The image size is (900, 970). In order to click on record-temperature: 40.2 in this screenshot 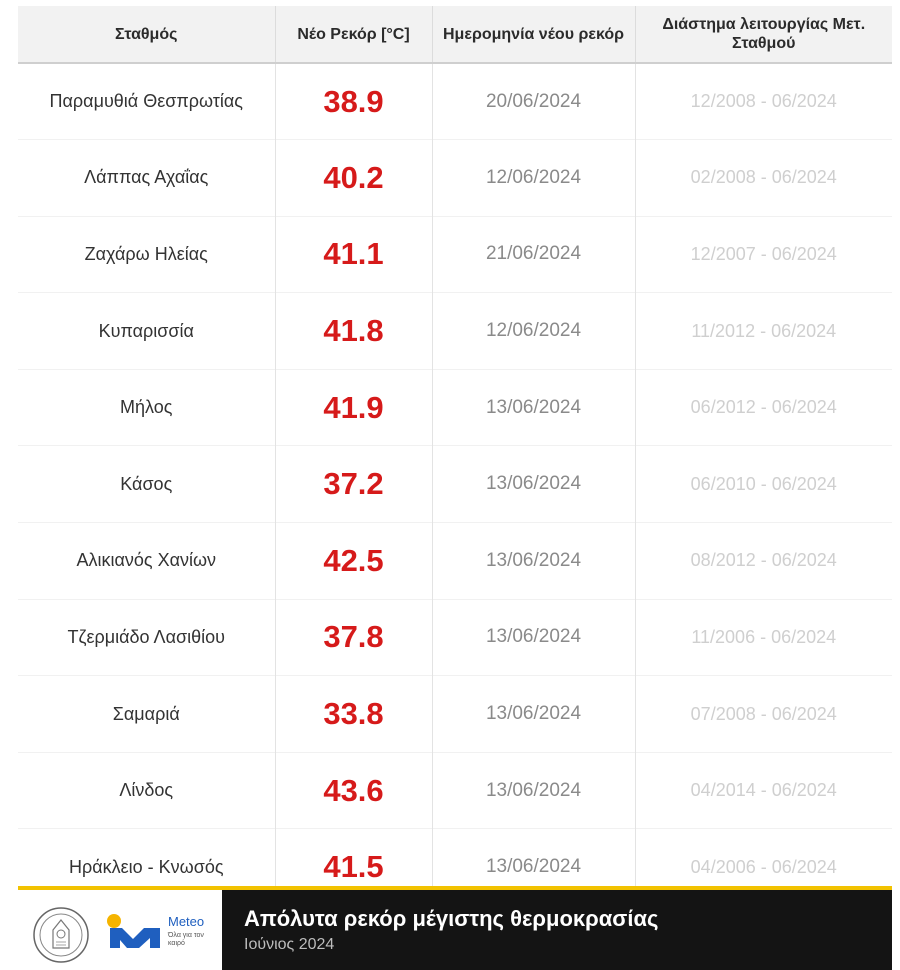, I will do `click(354, 178)`.